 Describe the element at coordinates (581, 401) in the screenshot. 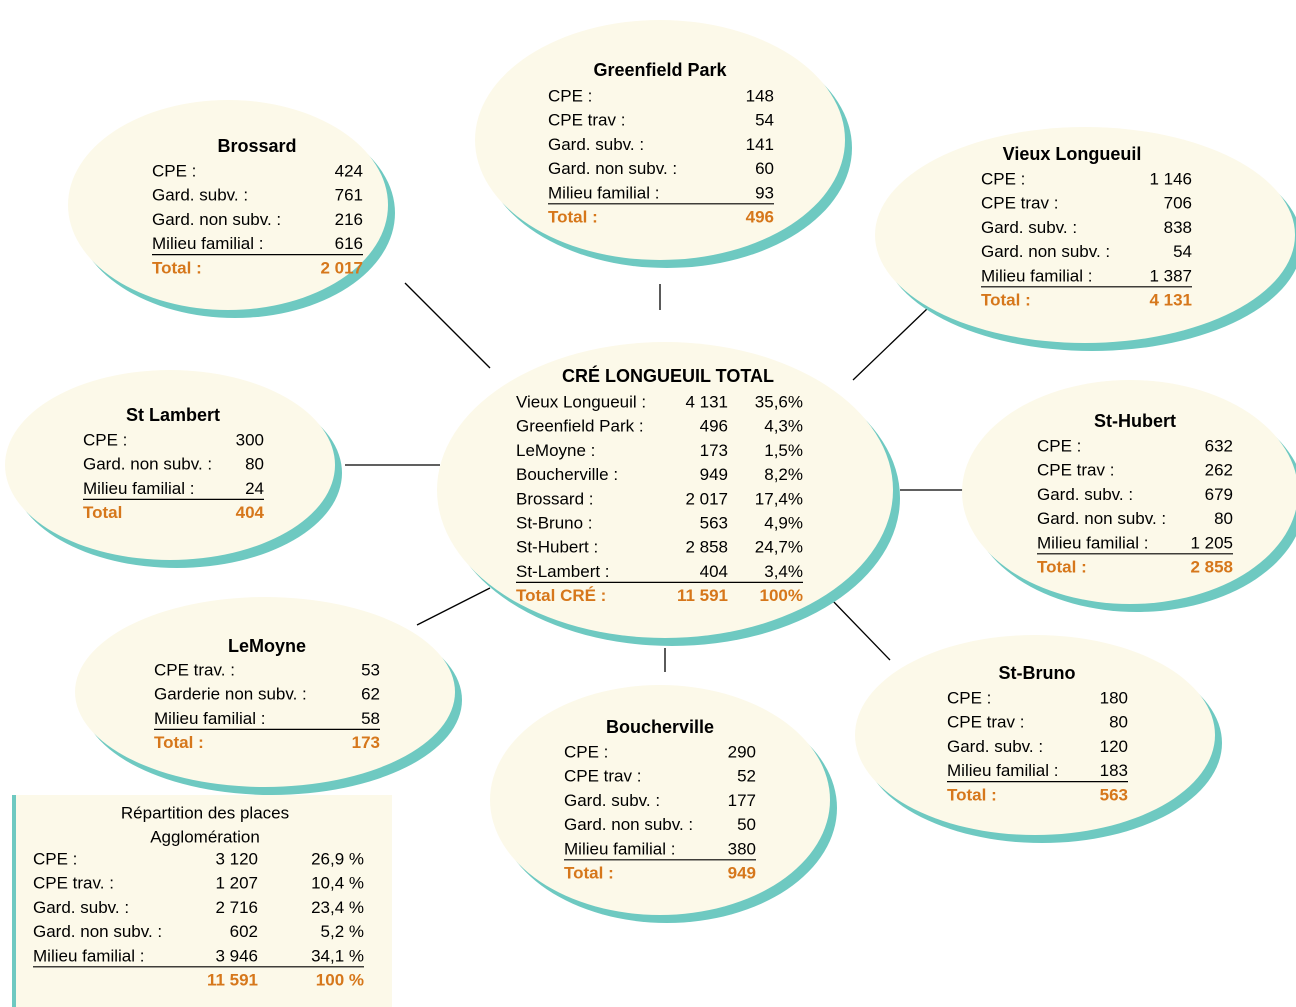

I see `row-label: Vieux Longueuil :` at that location.